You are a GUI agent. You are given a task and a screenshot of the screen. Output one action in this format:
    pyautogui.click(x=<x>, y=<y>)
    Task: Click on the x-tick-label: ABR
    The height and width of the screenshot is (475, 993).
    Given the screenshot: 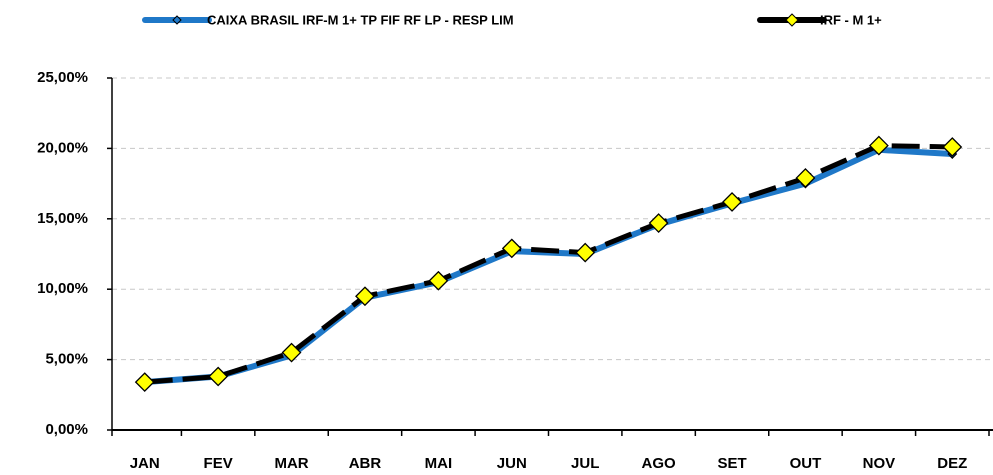 What is the action you would take?
    pyautogui.click(x=365, y=463)
    